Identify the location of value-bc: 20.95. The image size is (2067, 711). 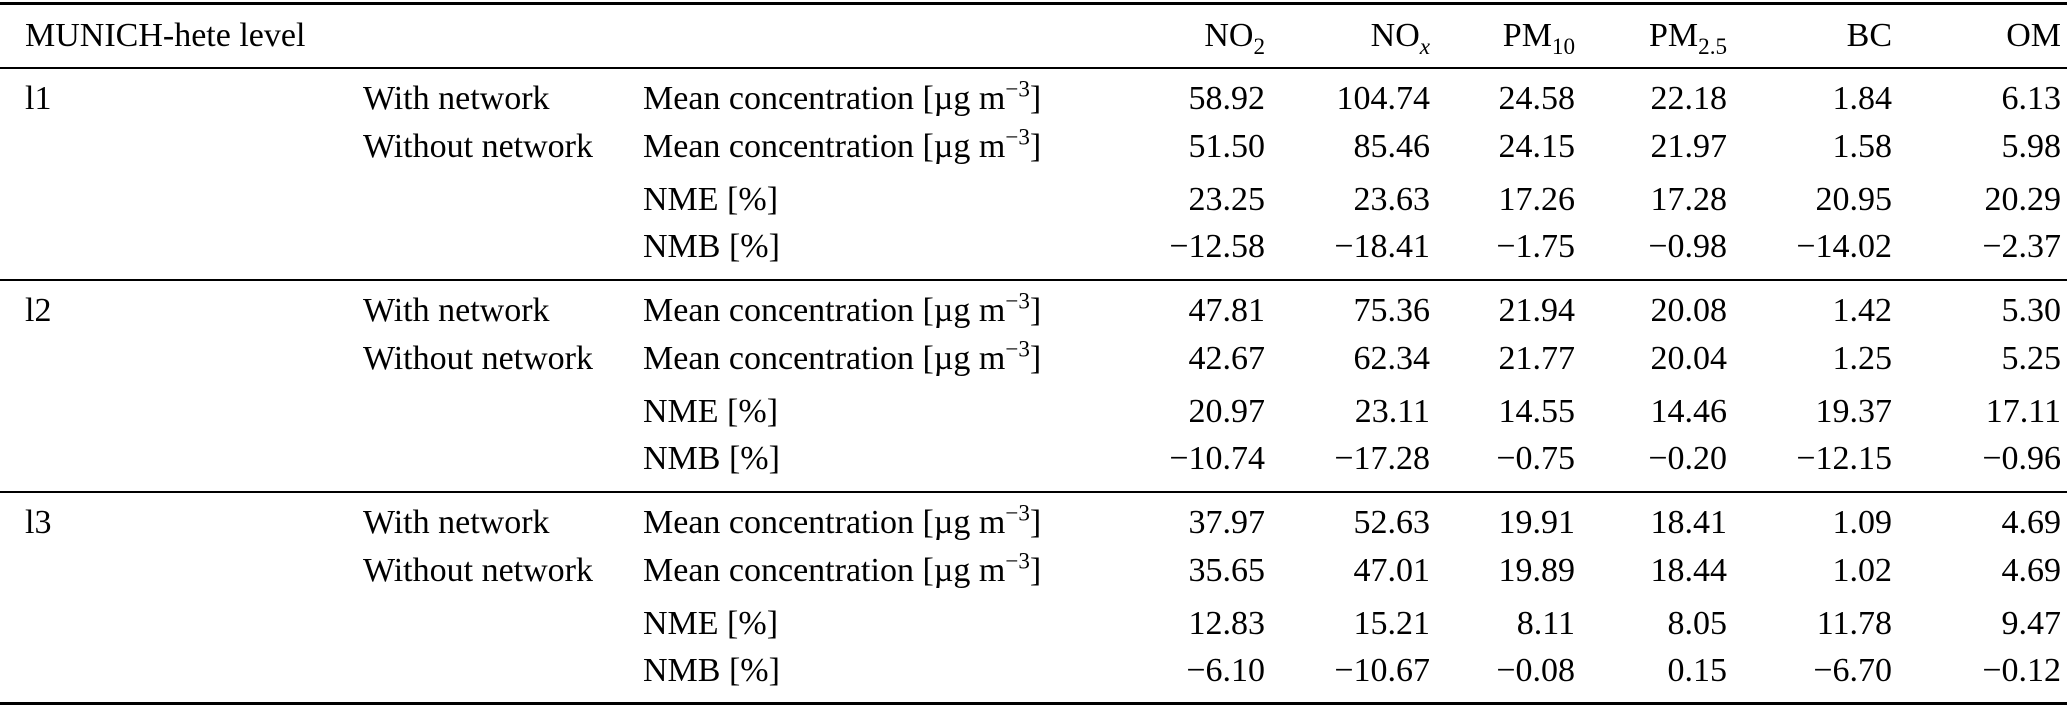
(1854, 199).